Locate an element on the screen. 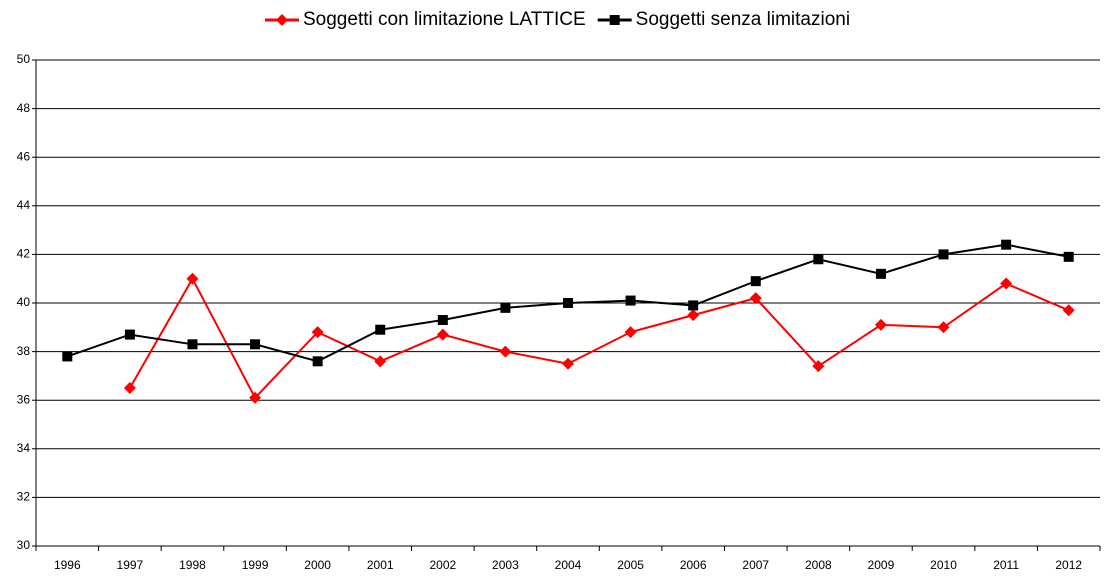 The width and height of the screenshot is (1109, 583). y-tick-label: 36 is located at coordinates (24, 399).